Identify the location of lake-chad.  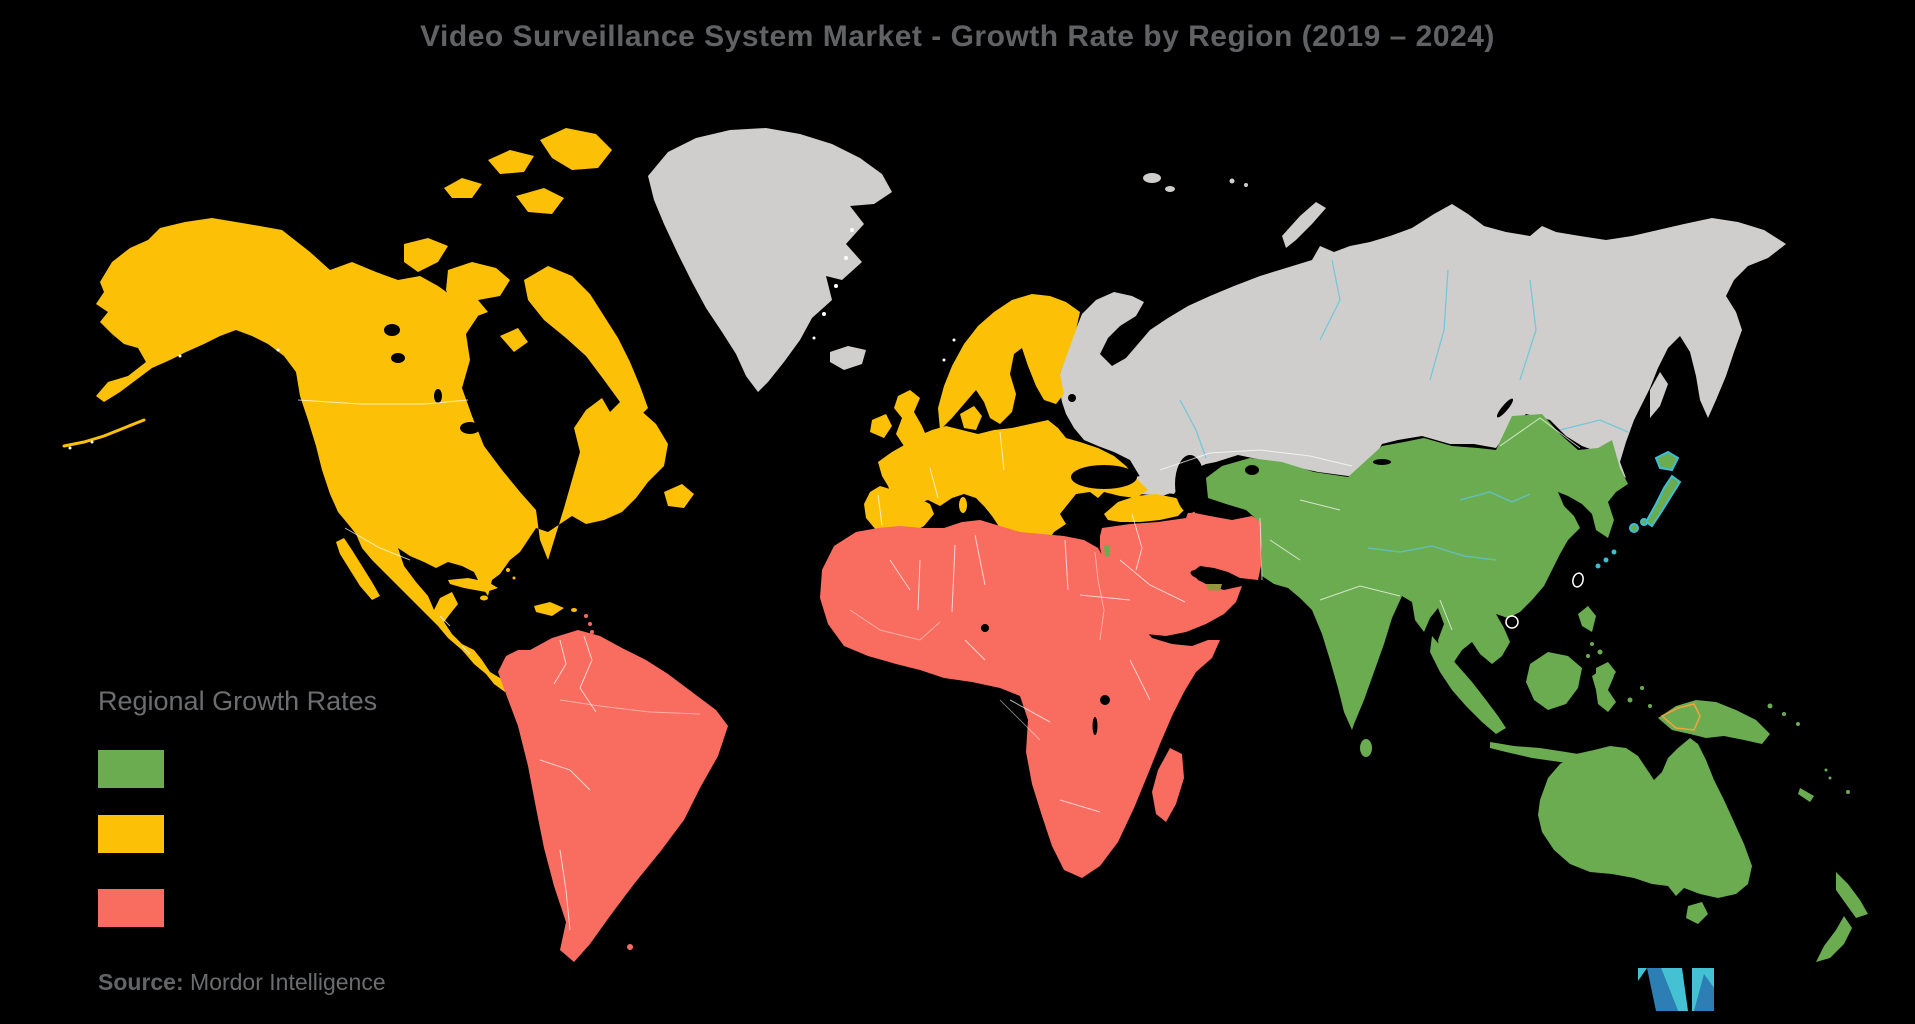
(985, 628).